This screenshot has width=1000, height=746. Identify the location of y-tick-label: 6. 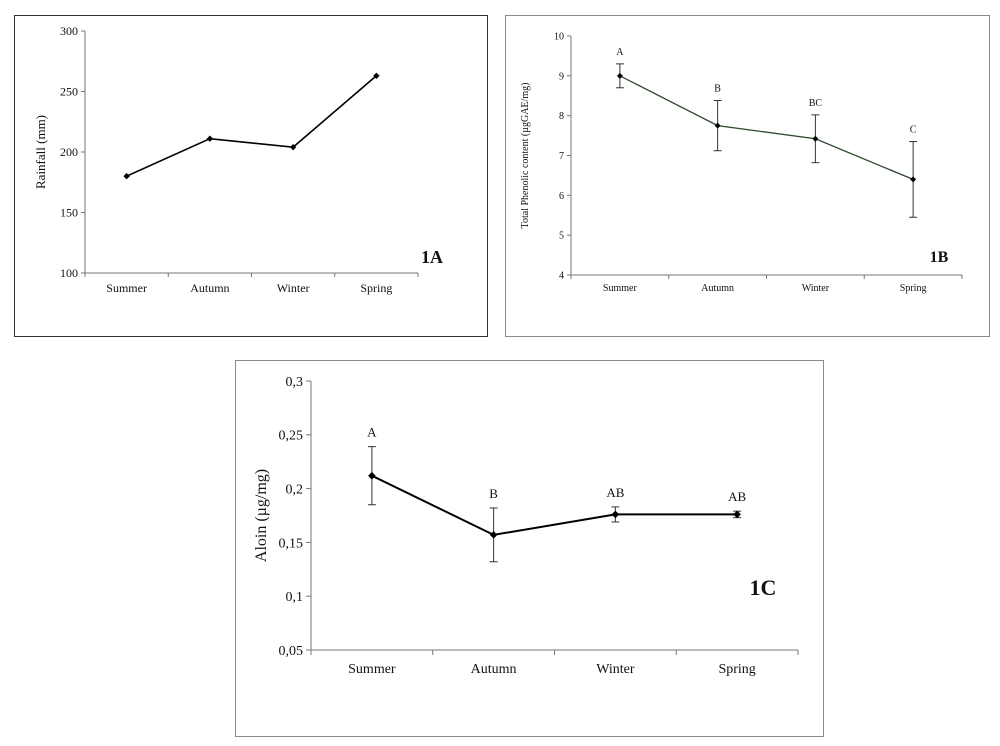
(561, 196).